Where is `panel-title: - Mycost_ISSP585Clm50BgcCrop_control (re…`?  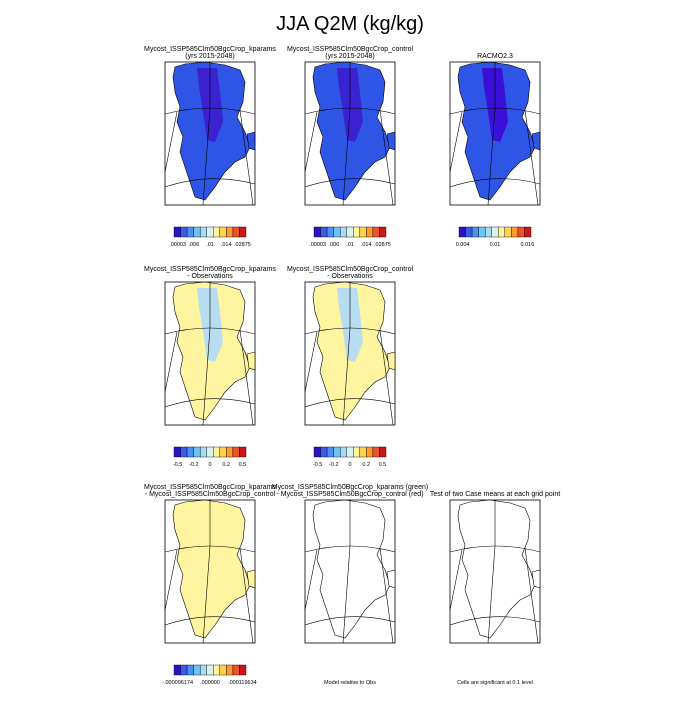 panel-title: - Mycost_ISSP585Clm50BgcCrop_control (re… is located at coordinates (349, 494).